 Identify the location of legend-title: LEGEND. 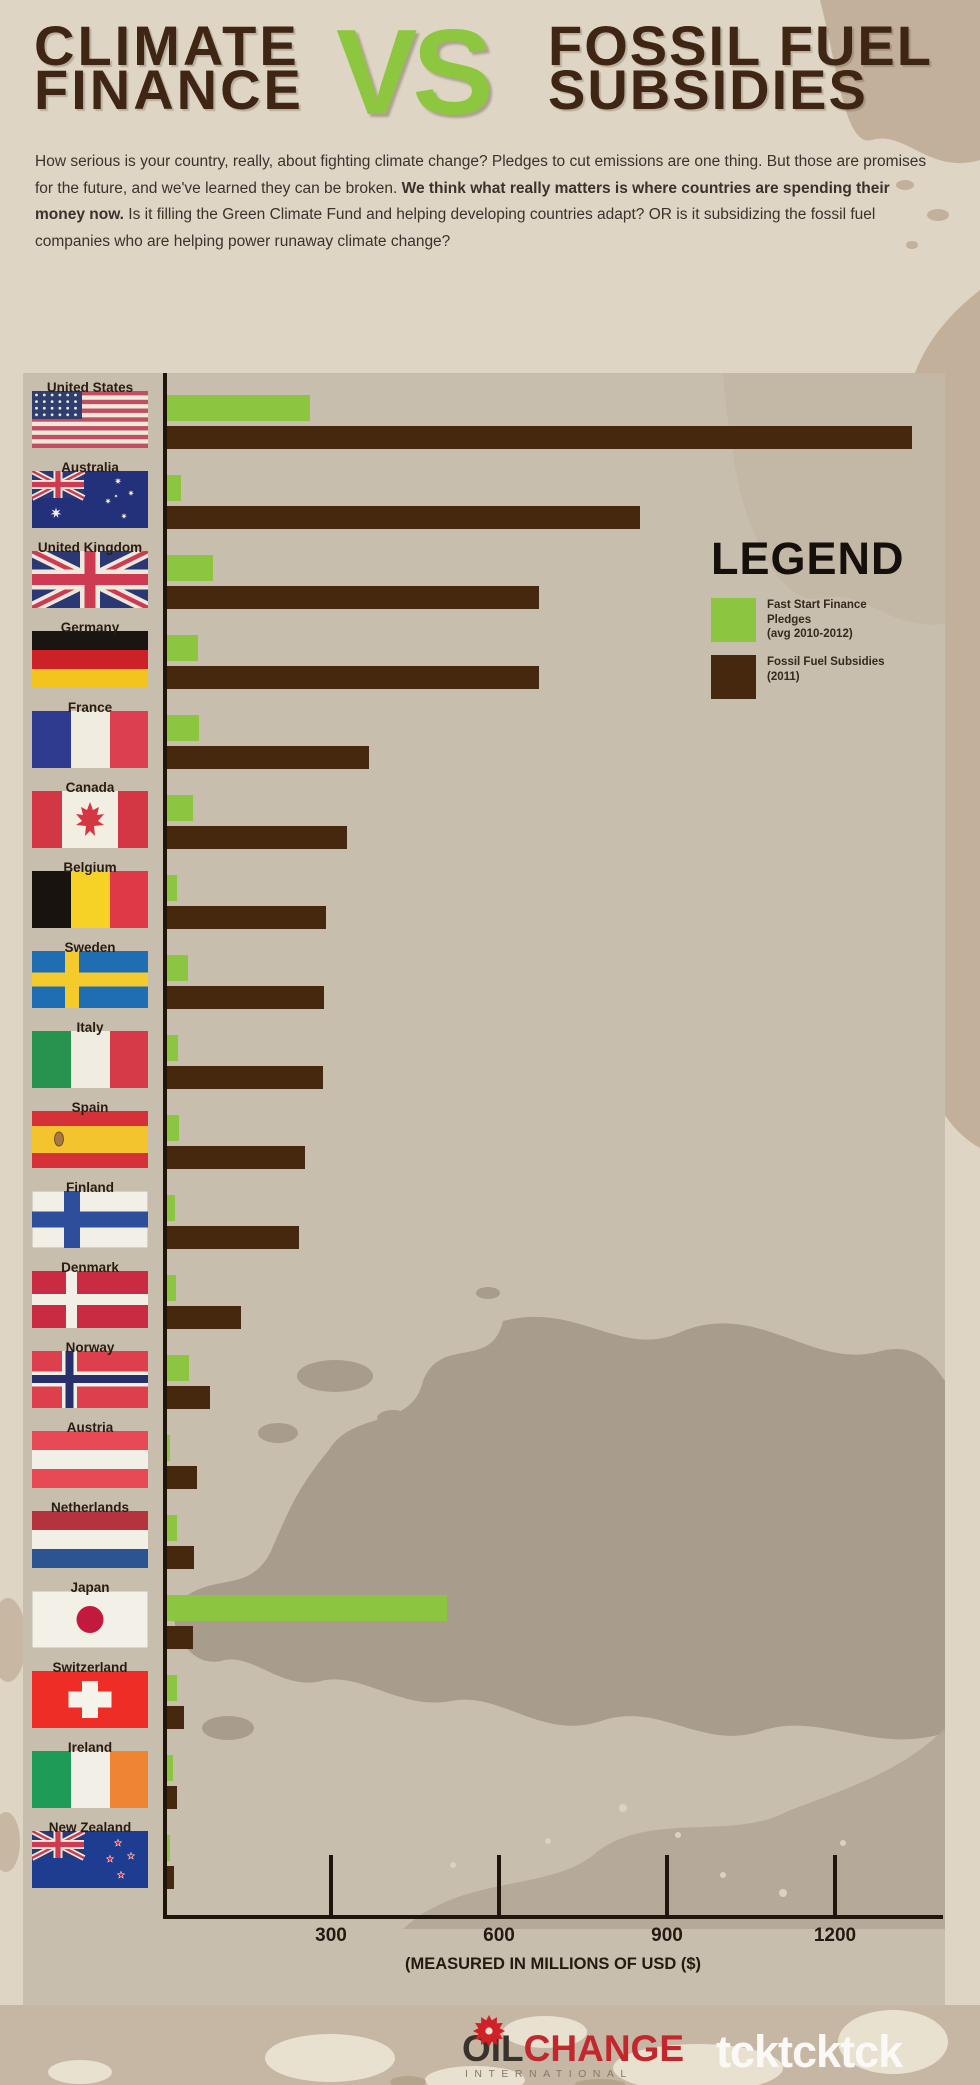
(808, 558).